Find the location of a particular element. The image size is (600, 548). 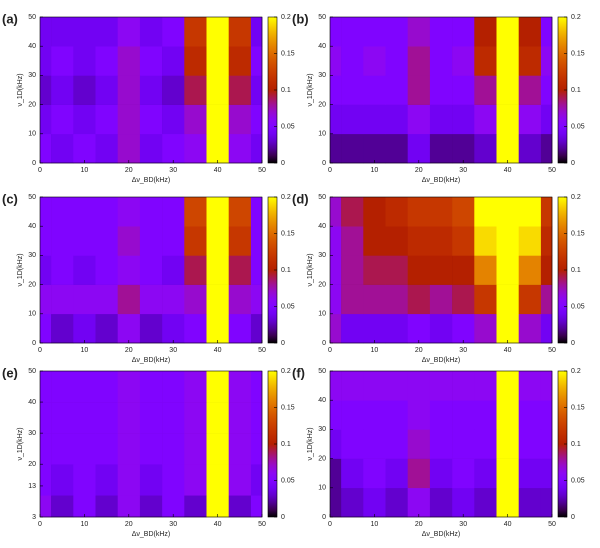

y-axis-label: ν_1D(kHz) is located at coordinates (310, 443).